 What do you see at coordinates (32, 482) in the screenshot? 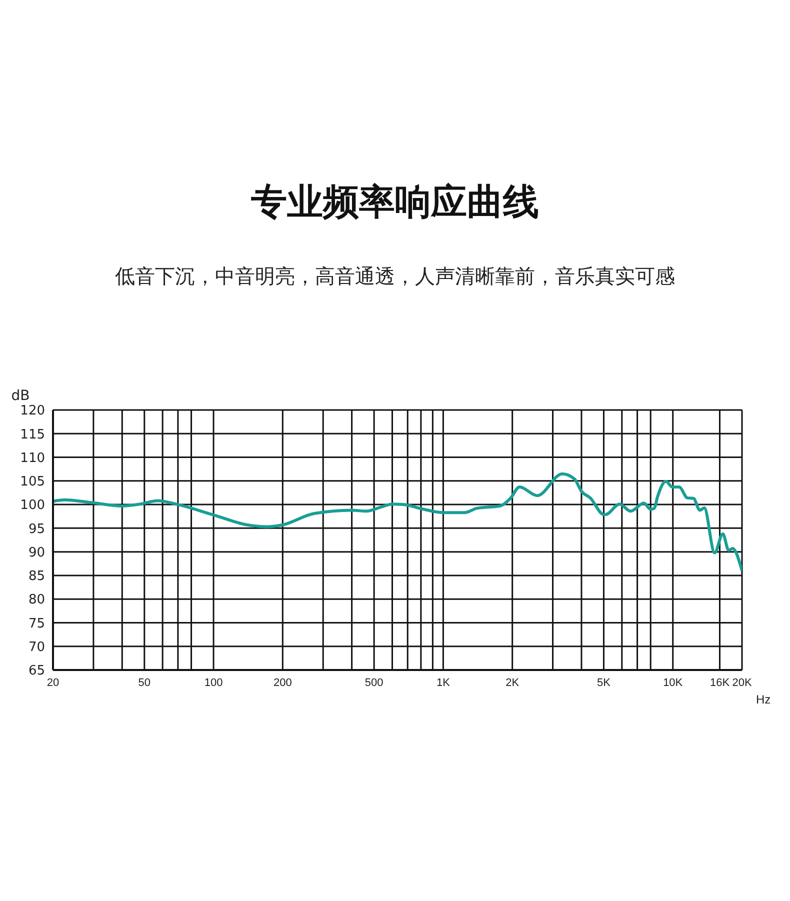
I see `y-tick-label: 105` at bounding box center [32, 482].